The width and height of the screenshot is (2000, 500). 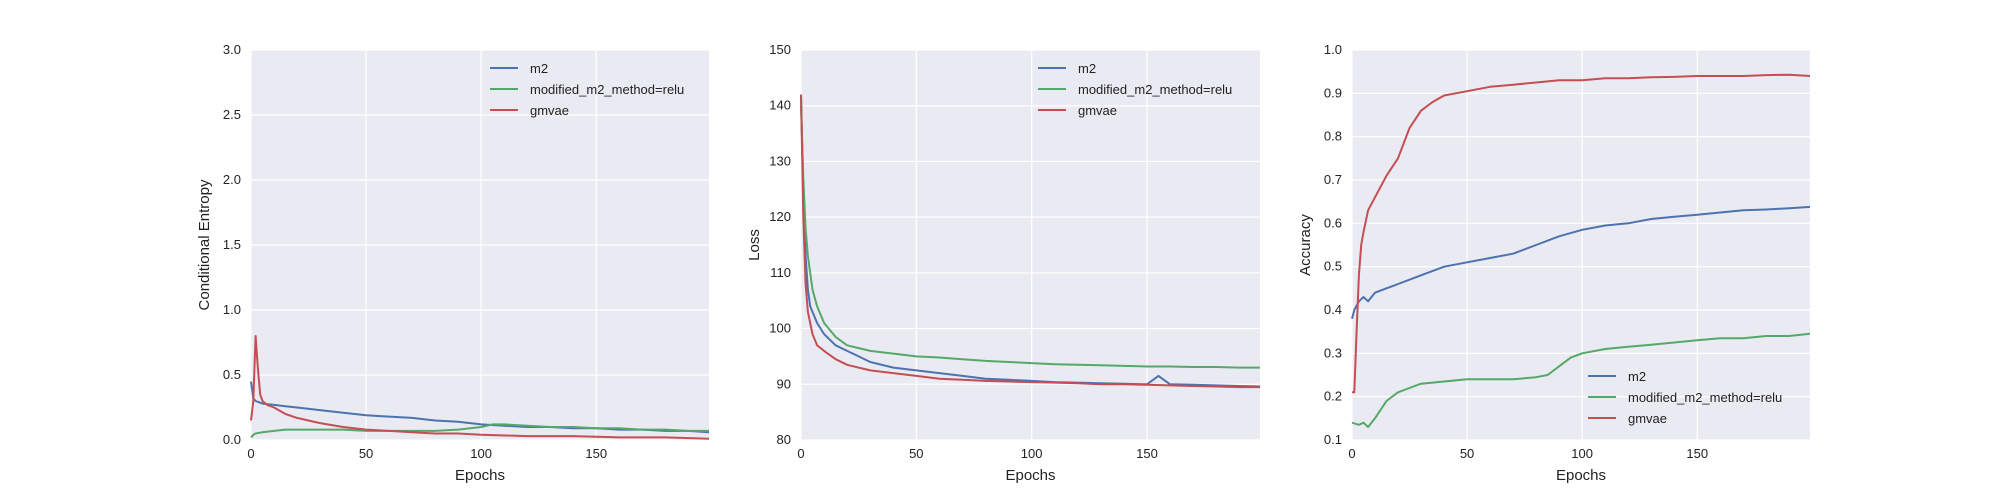 I want to click on y-tick-label: 2.0, so click(x=232, y=179).